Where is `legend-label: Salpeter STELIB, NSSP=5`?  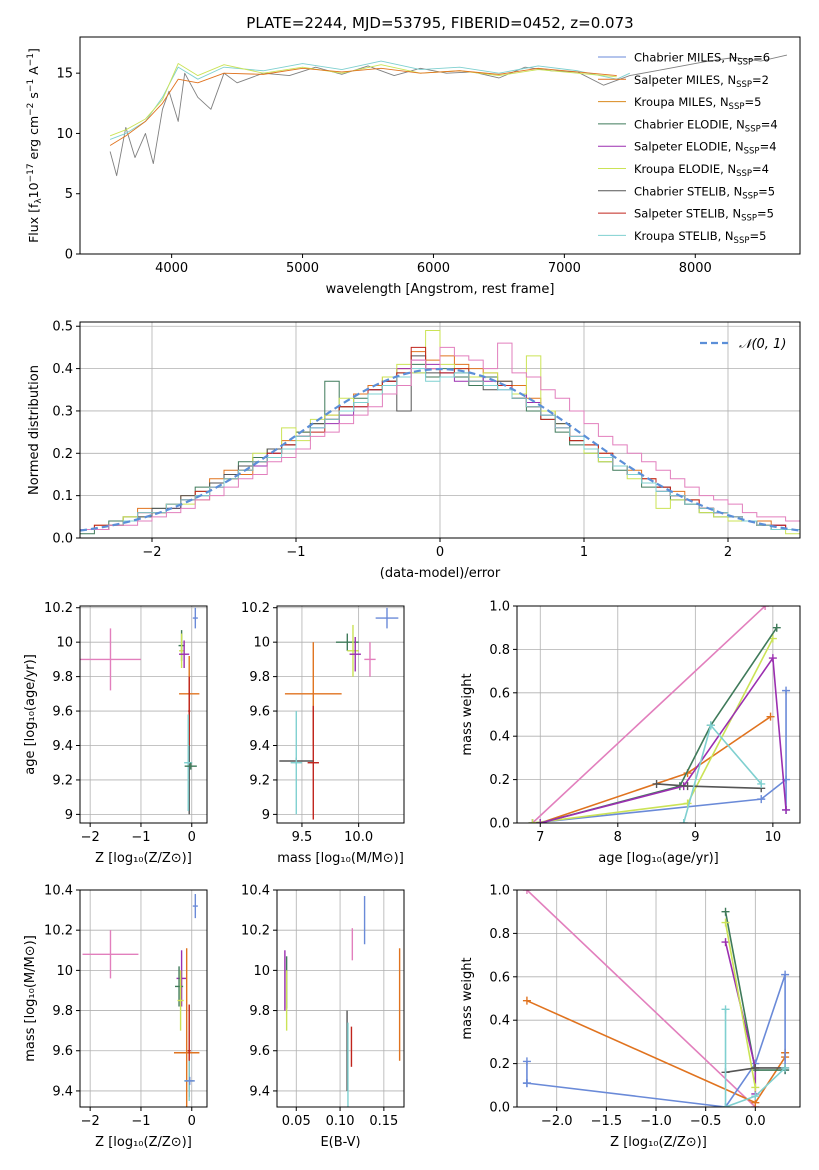 legend-label: Salpeter STELIB, NSSP=5 is located at coordinates (704, 215).